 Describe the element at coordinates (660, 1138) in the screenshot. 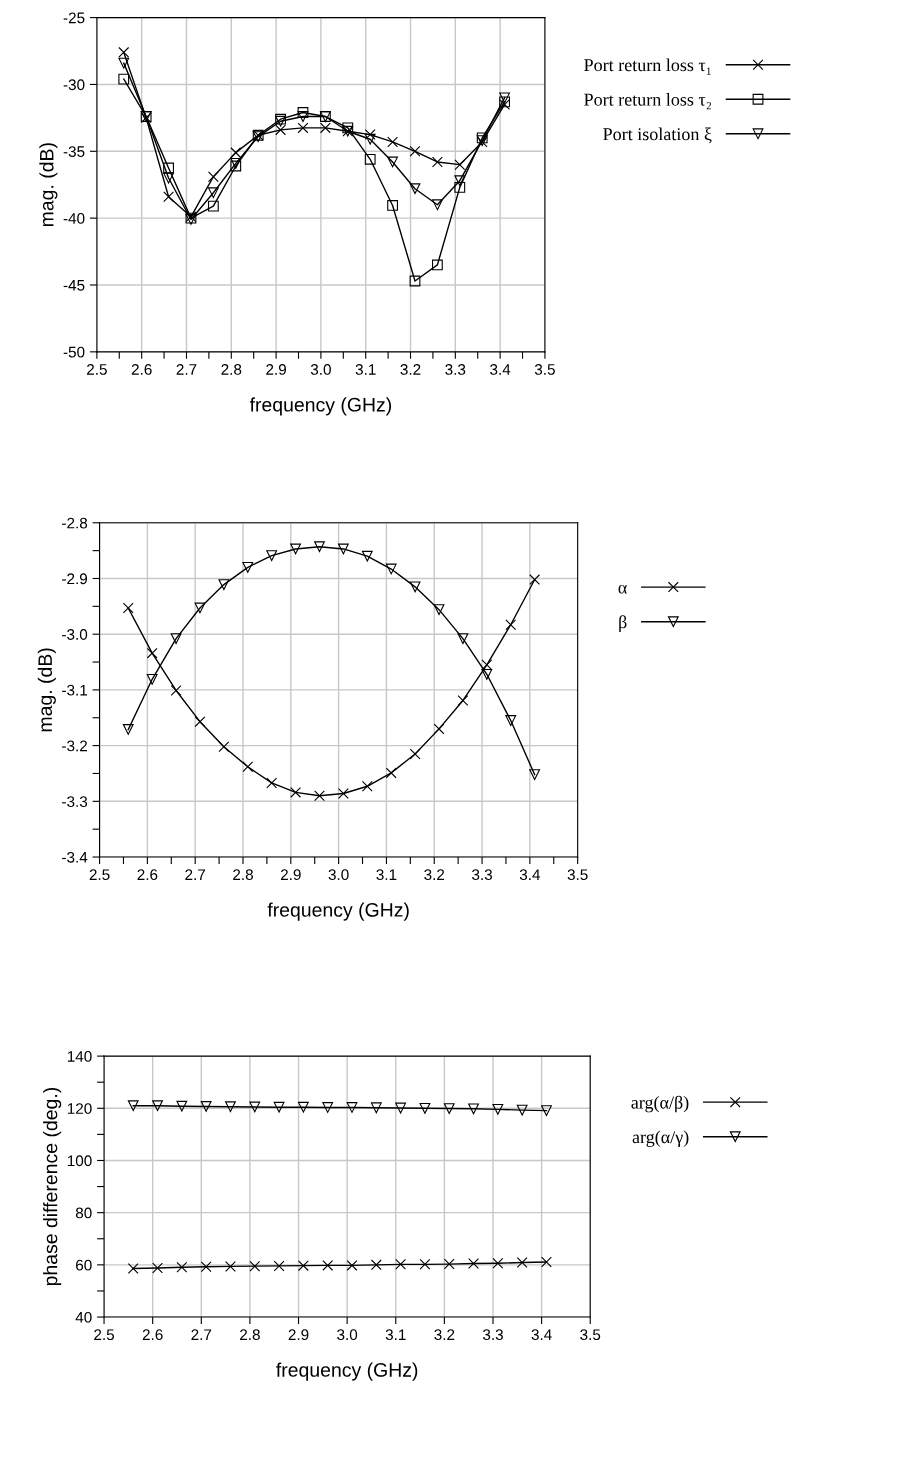

I see `legend-label: arg(α/γ)` at that location.